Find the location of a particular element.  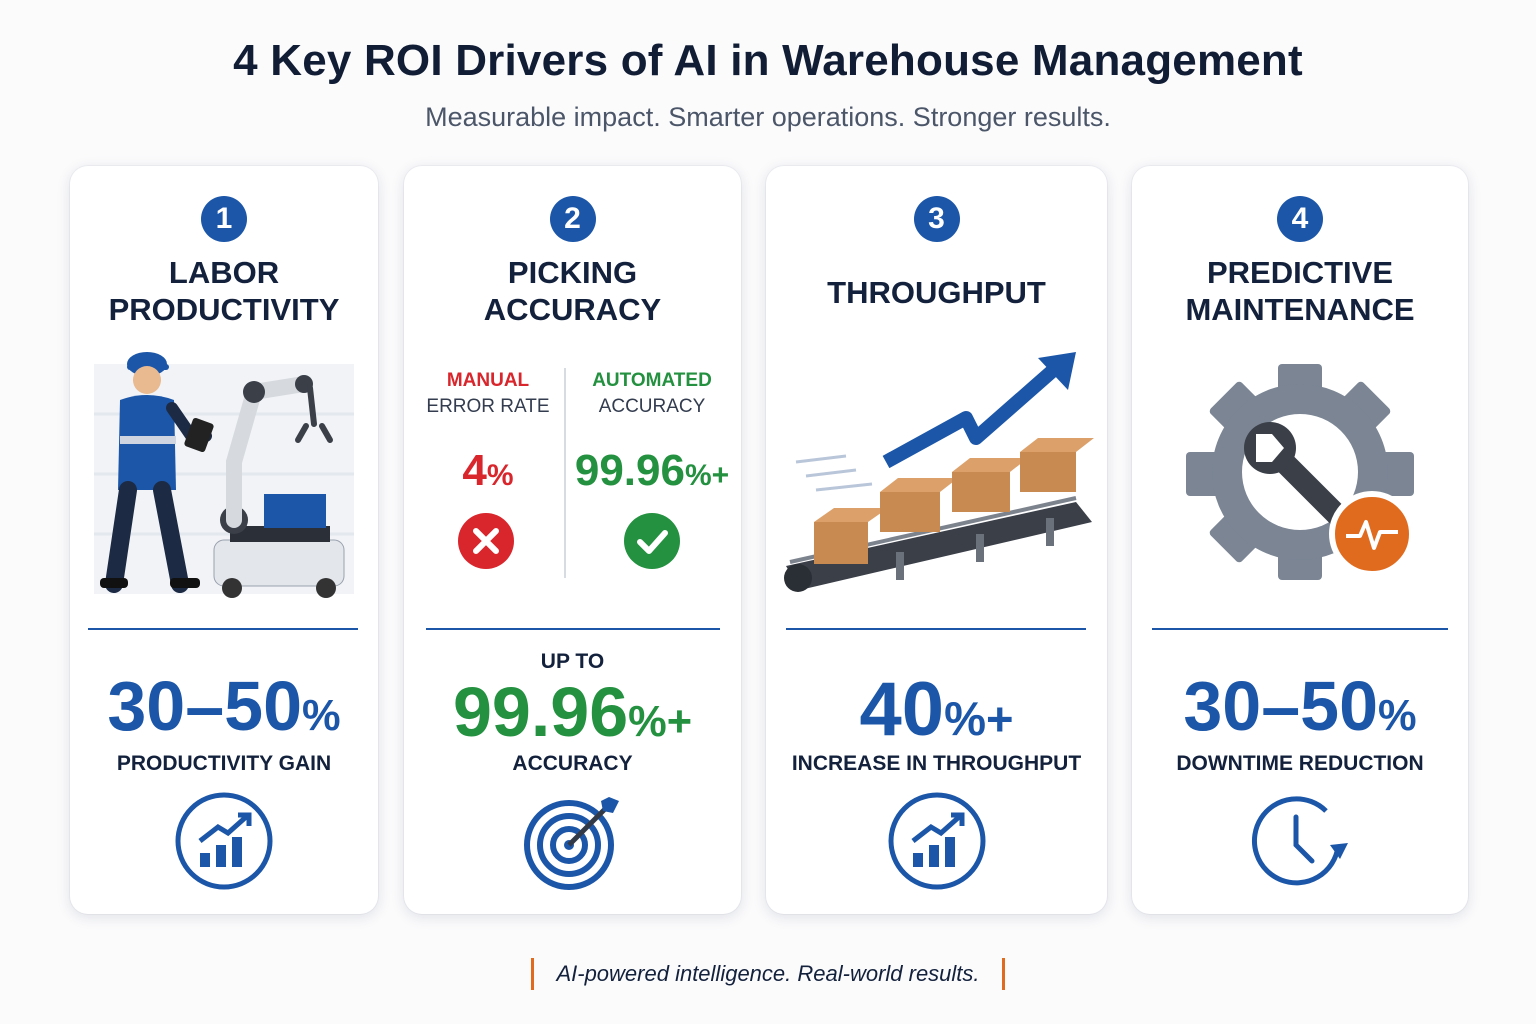

card-number-badge: 1 is located at coordinates (224, 219).